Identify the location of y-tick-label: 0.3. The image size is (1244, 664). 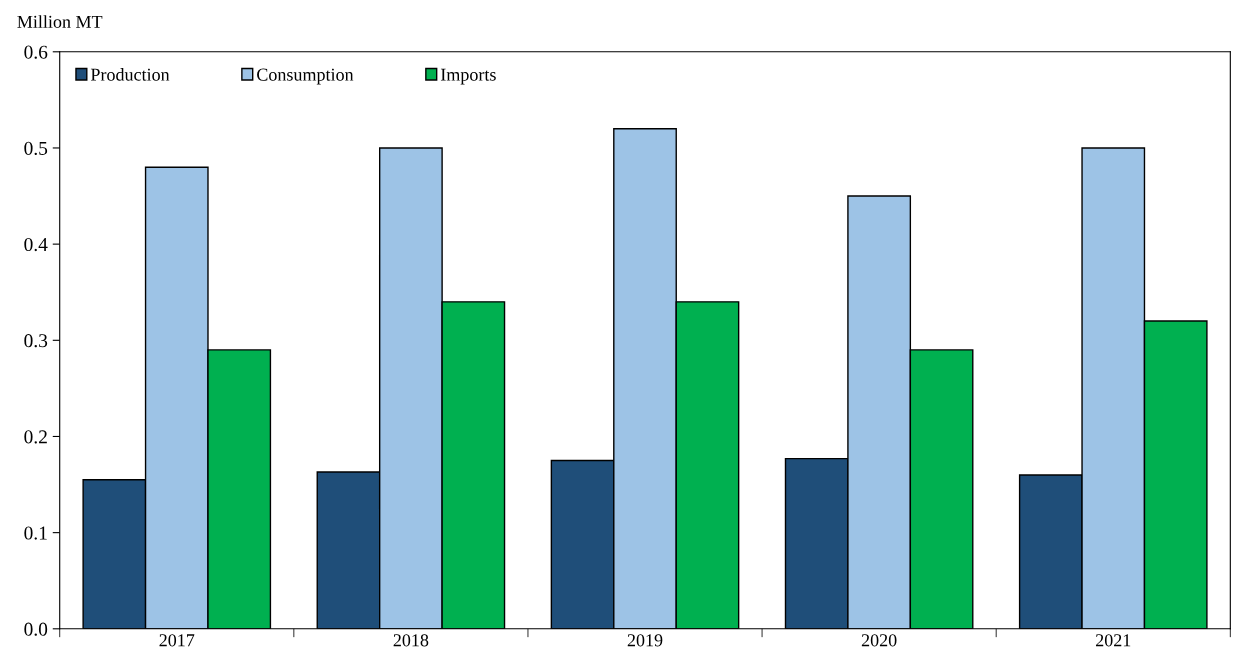
(36, 341).